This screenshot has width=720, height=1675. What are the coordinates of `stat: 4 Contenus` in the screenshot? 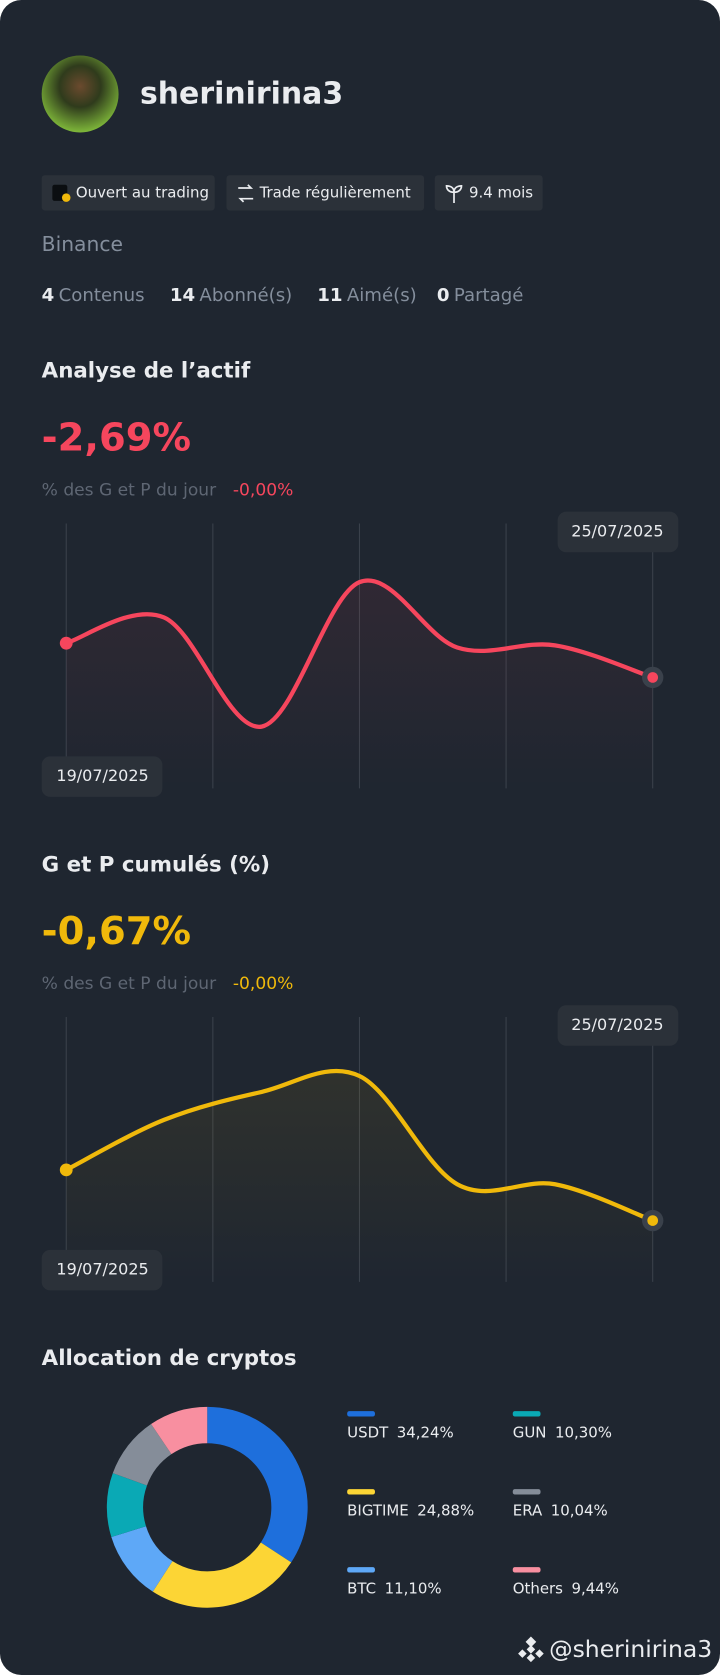 It's located at (93, 295).